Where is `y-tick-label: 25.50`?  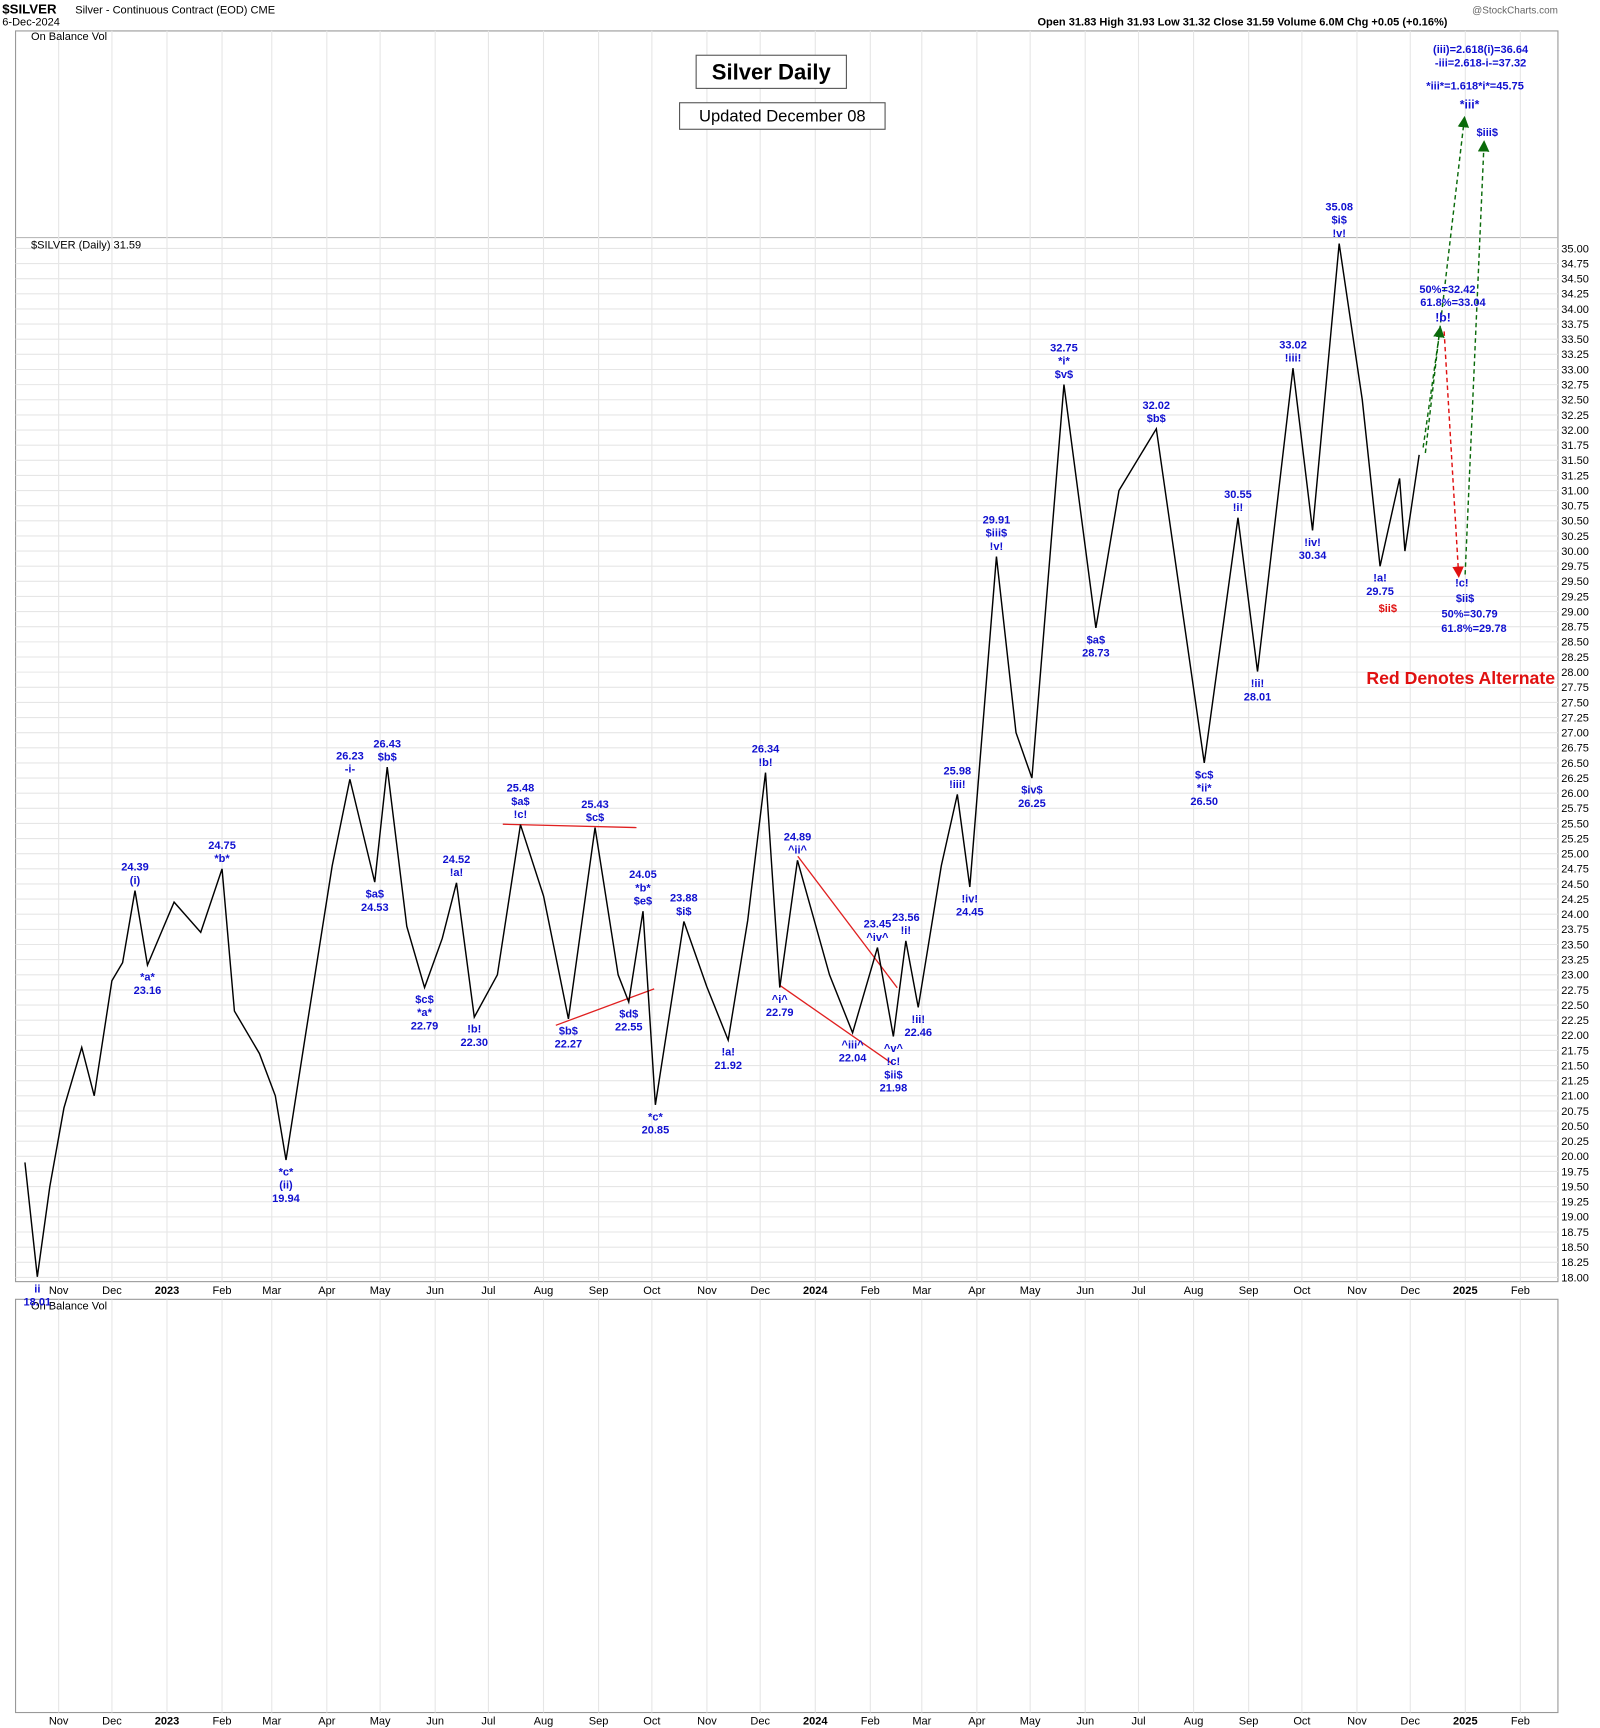 y-tick-label: 25.50 is located at coordinates (1575, 824).